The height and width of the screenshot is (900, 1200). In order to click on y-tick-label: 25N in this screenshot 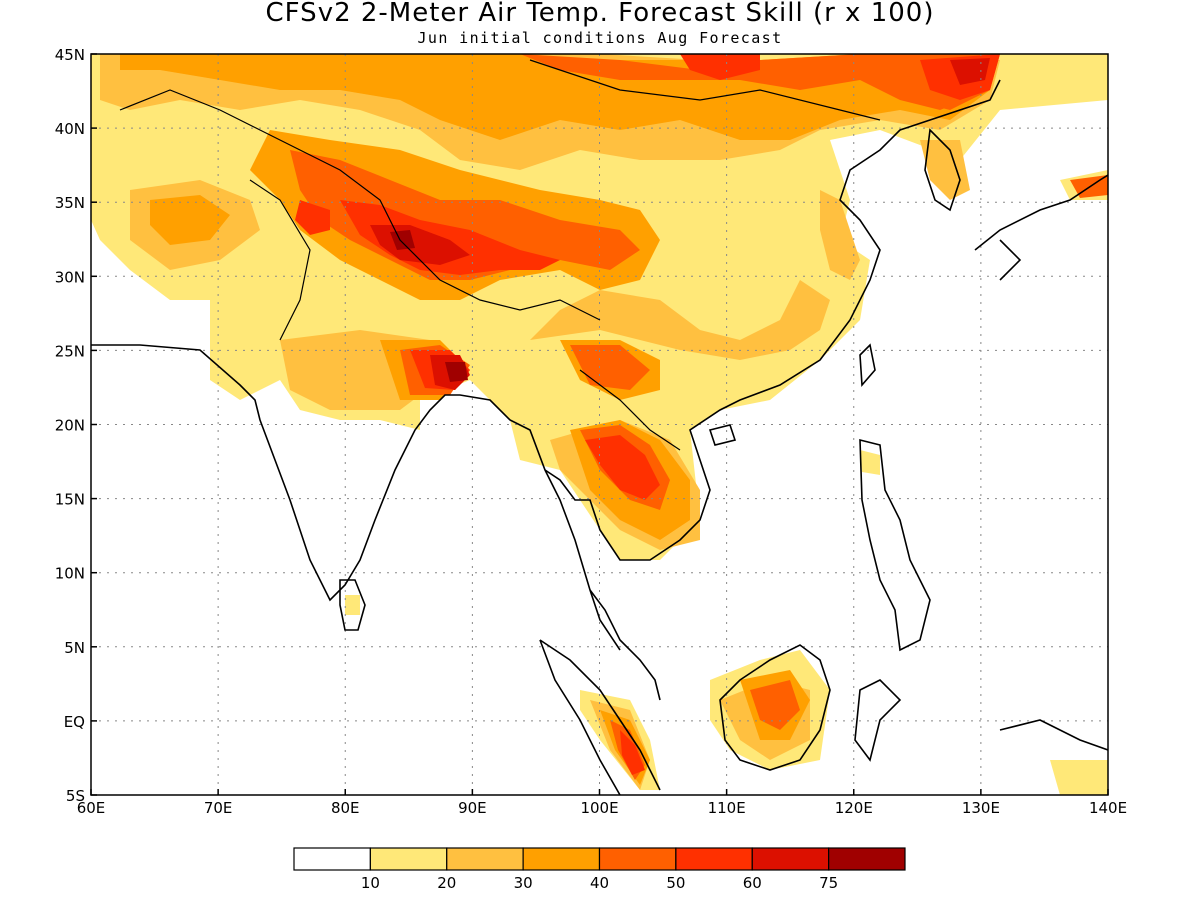, I will do `click(70, 351)`.